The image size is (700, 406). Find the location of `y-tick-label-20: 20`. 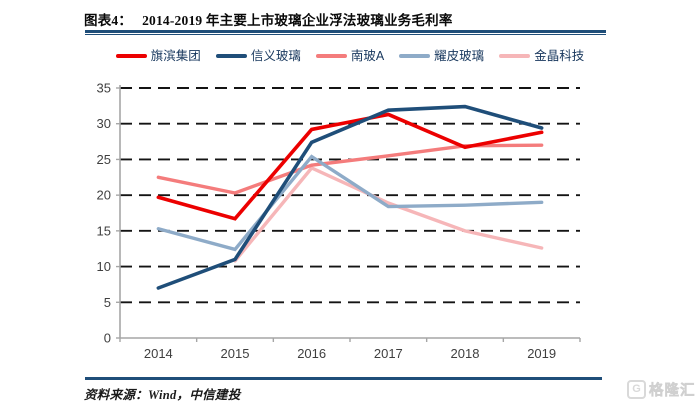

y-tick-label-20: 20 is located at coordinates (104, 195).